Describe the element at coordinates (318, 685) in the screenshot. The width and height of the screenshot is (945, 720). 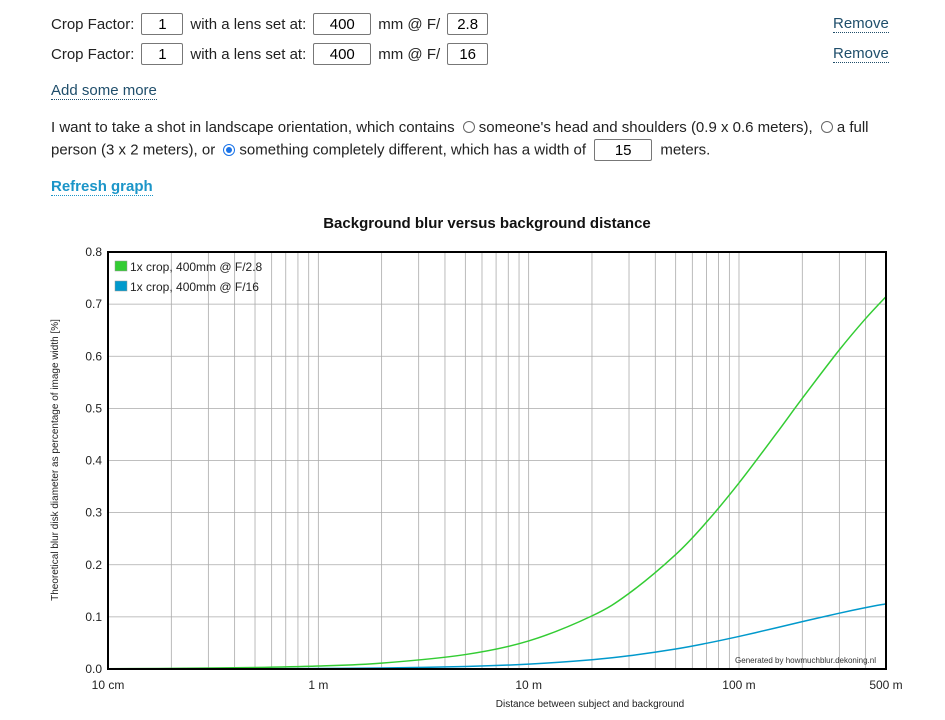
I see `x-tick-label: 1 m` at that location.